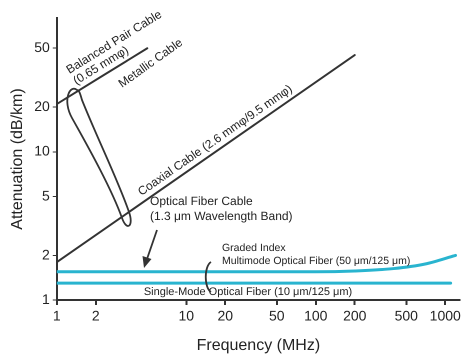 Image resolution: width=474 pixels, height=363 pixels. Describe the element at coordinates (96, 315) in the screenshot. I see `x-tick-label: 2` at that location.